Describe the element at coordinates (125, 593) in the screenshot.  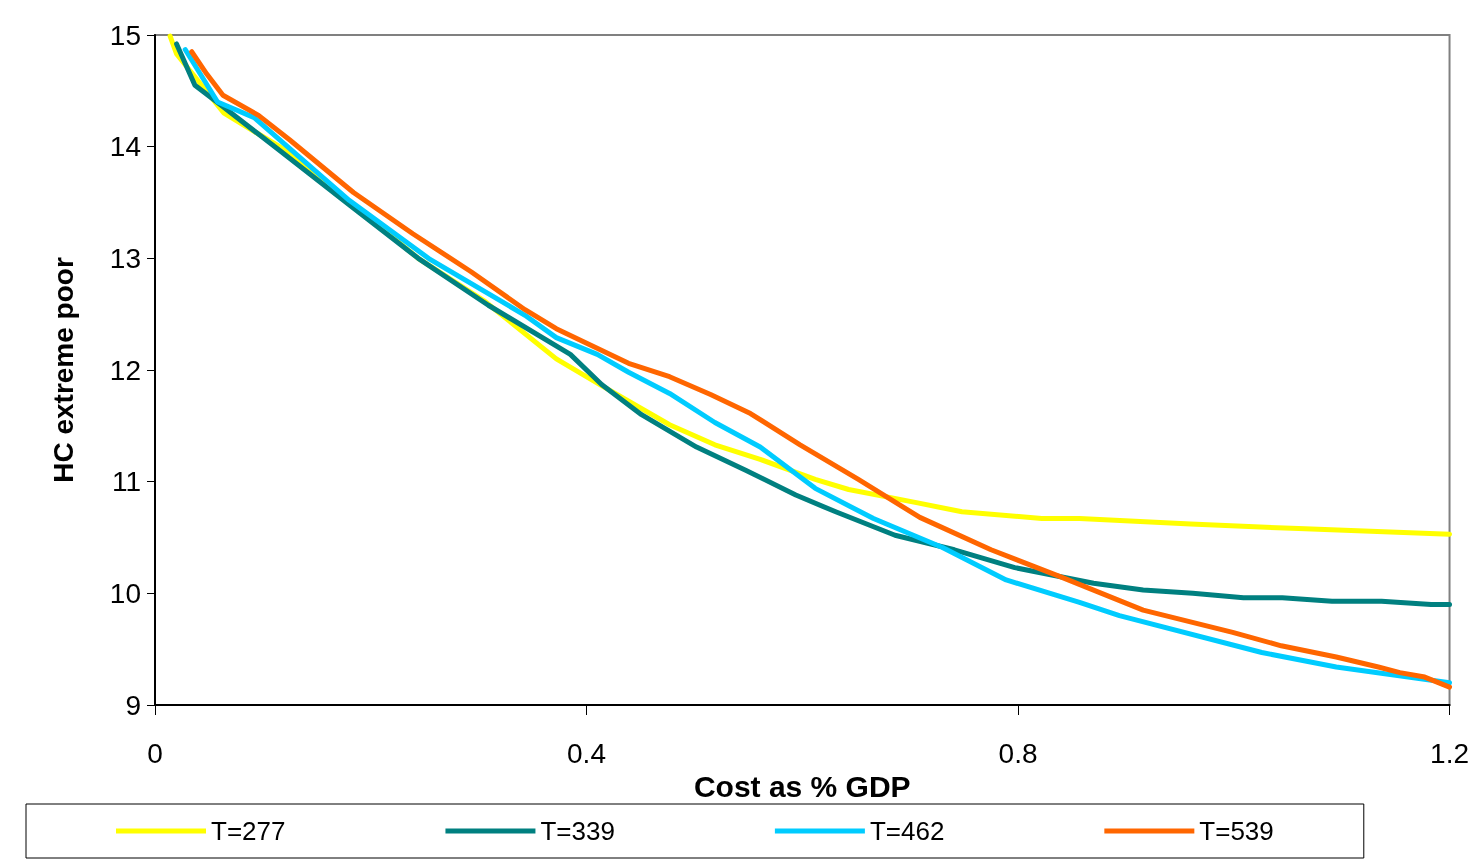
I see `y-tick-label: 10` at that location.